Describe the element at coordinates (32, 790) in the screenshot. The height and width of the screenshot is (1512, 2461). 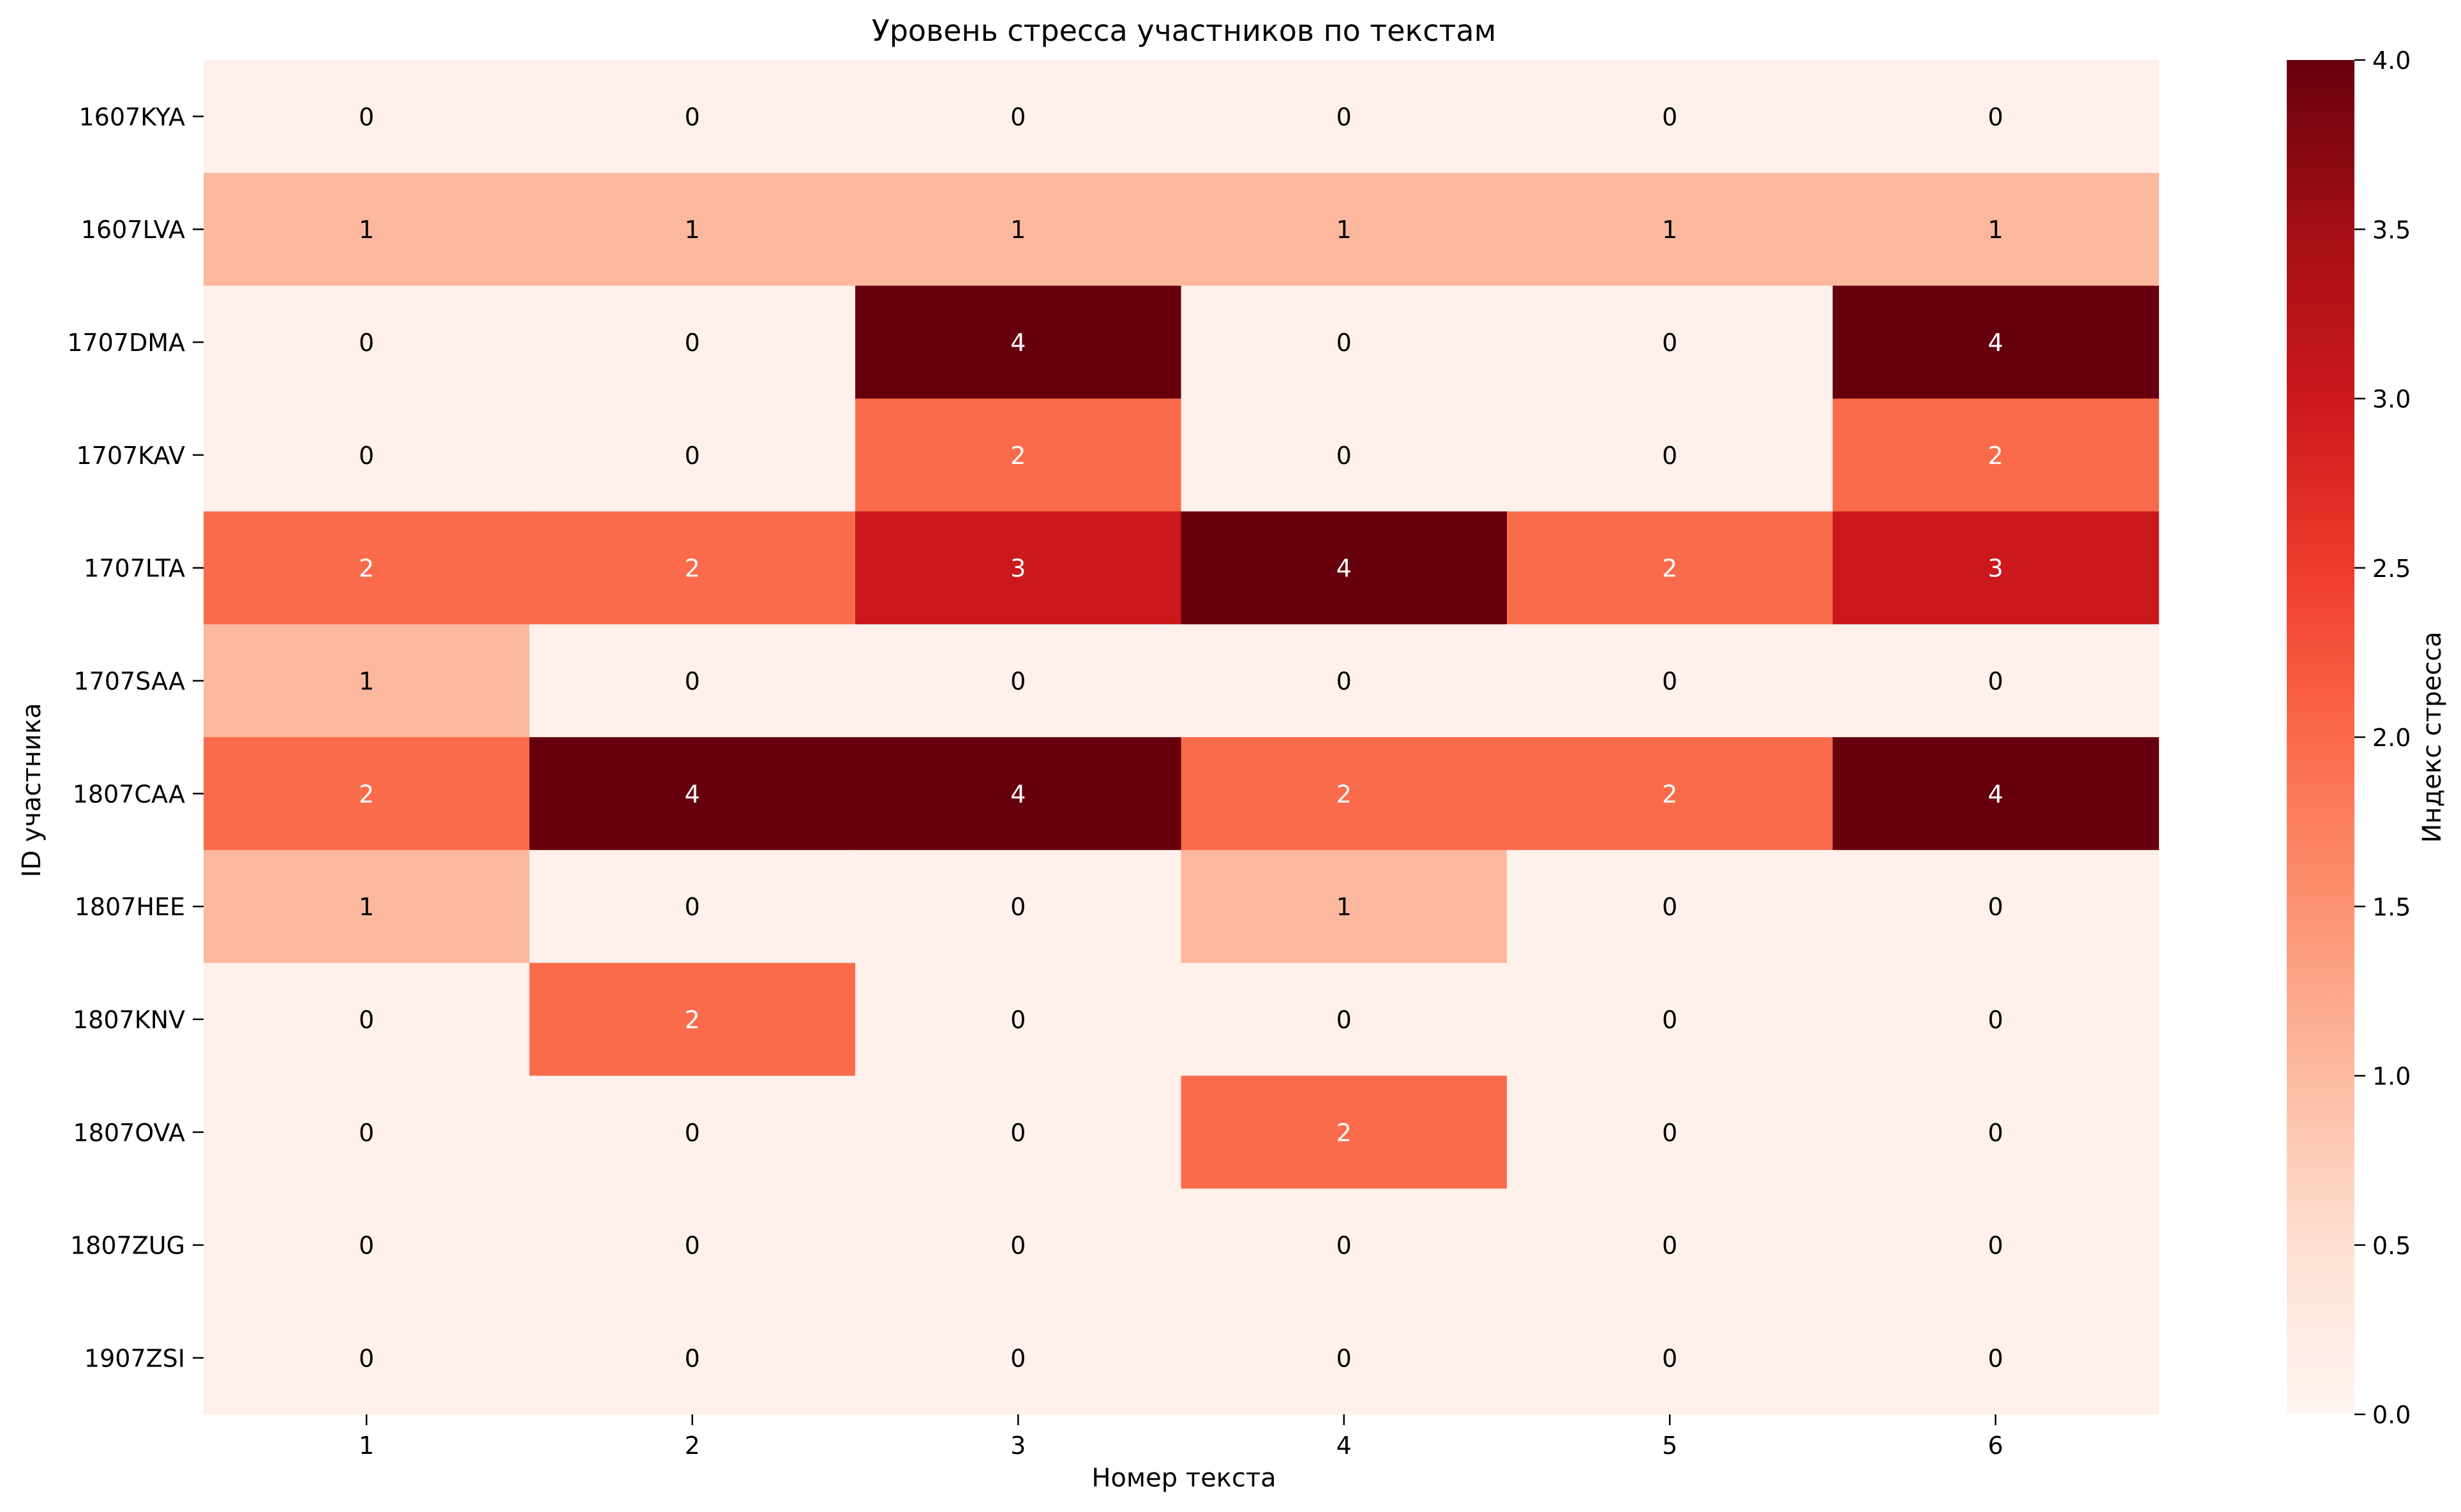
I see `y-axis-label: ID участника` at that location.